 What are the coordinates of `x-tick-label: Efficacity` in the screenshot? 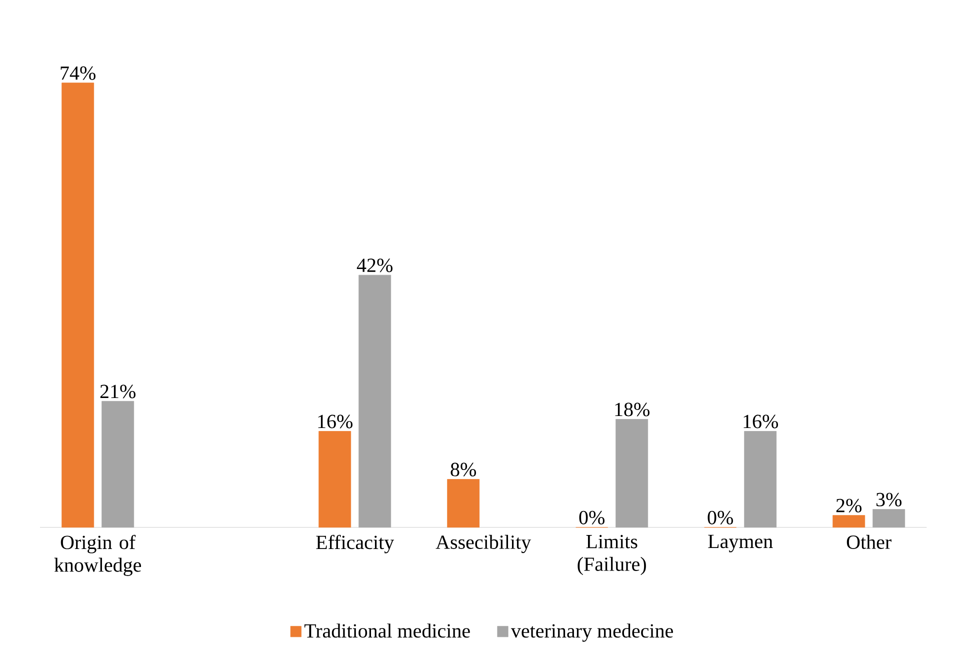 It's located at (355, 544).